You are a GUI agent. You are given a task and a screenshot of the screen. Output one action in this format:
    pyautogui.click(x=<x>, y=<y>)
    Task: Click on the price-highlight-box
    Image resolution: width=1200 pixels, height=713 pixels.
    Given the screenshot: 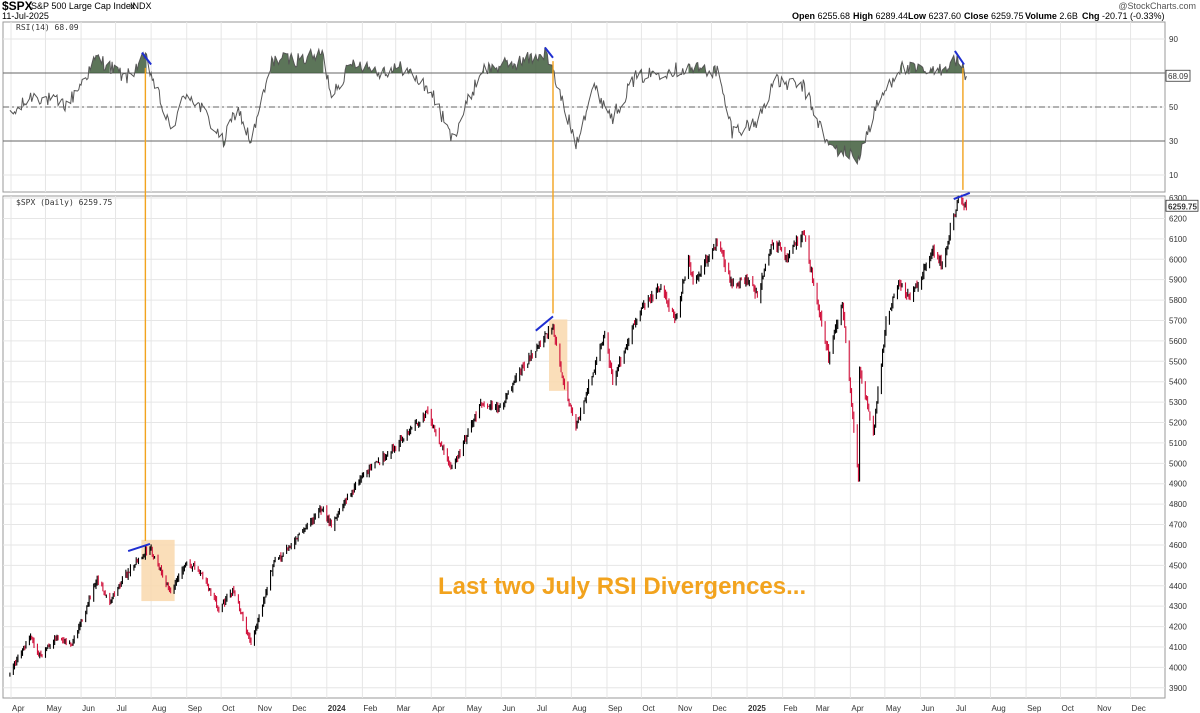 What is the action you would take?
    pyautogui.click(x=558, y=355)
    